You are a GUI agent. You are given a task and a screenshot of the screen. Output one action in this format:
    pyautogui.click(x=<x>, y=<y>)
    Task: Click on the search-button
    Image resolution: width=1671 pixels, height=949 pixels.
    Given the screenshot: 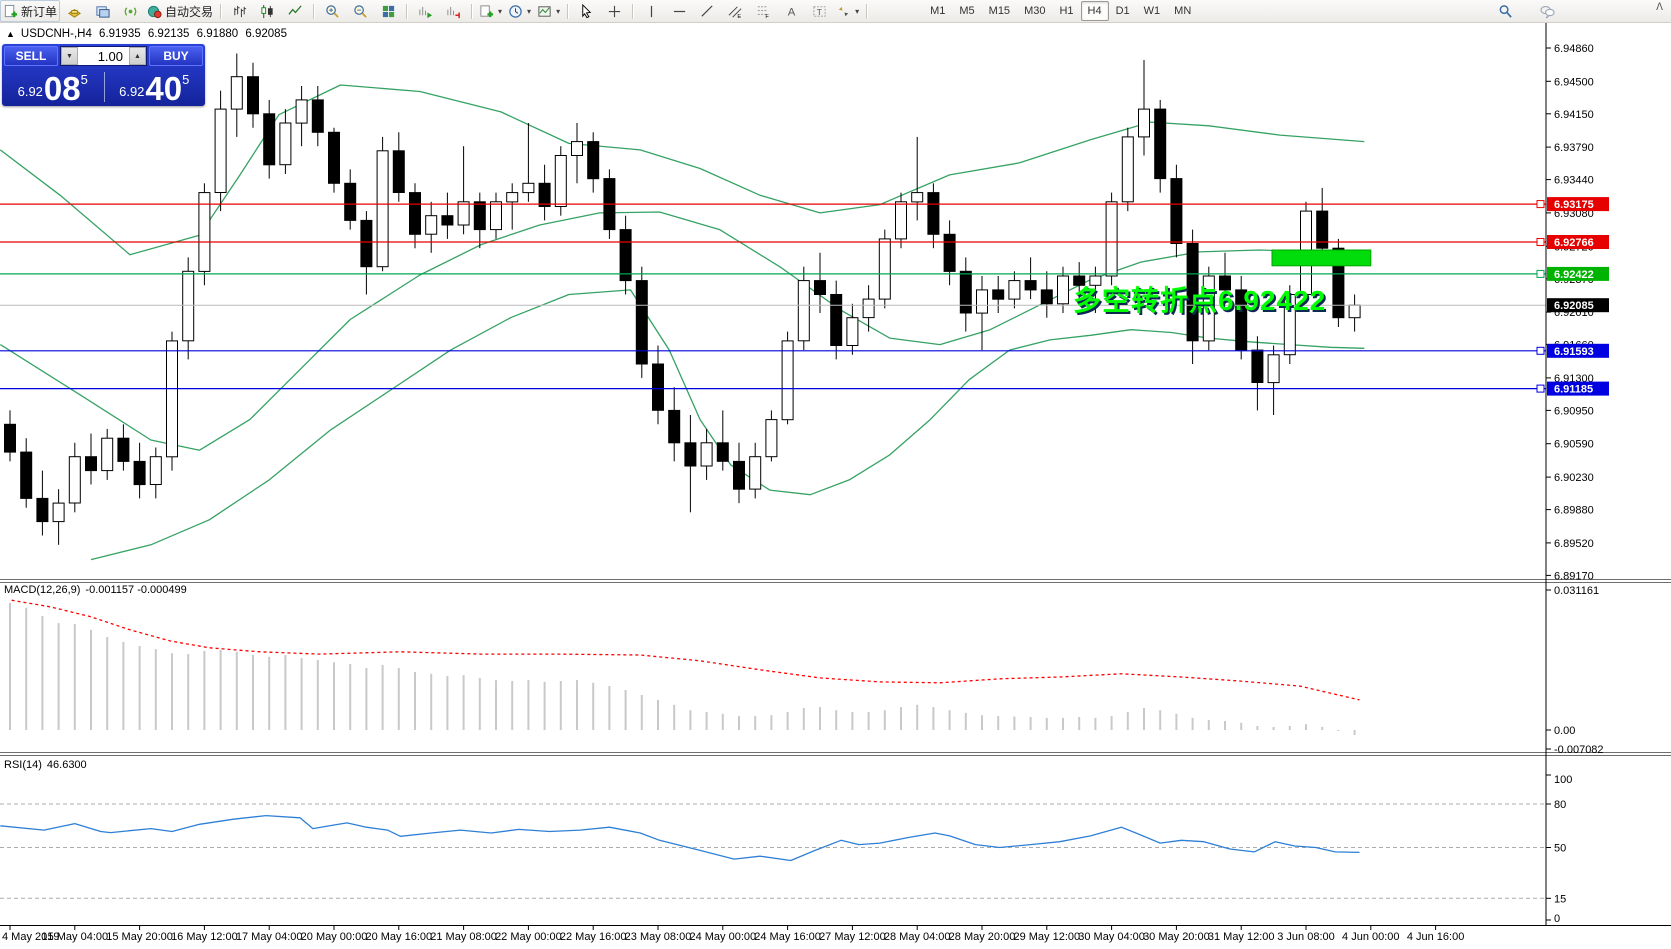 What is the action you would take?
    pyautogui.click(x=1505, y=11)
    